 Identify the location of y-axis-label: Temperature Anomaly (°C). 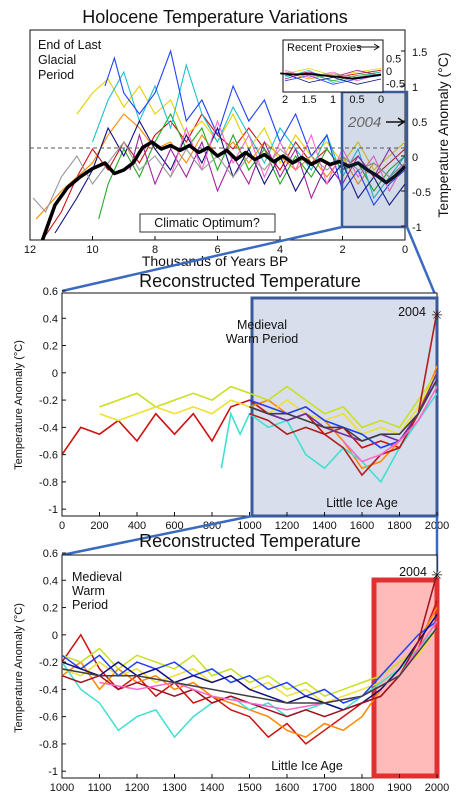
(19, 405).